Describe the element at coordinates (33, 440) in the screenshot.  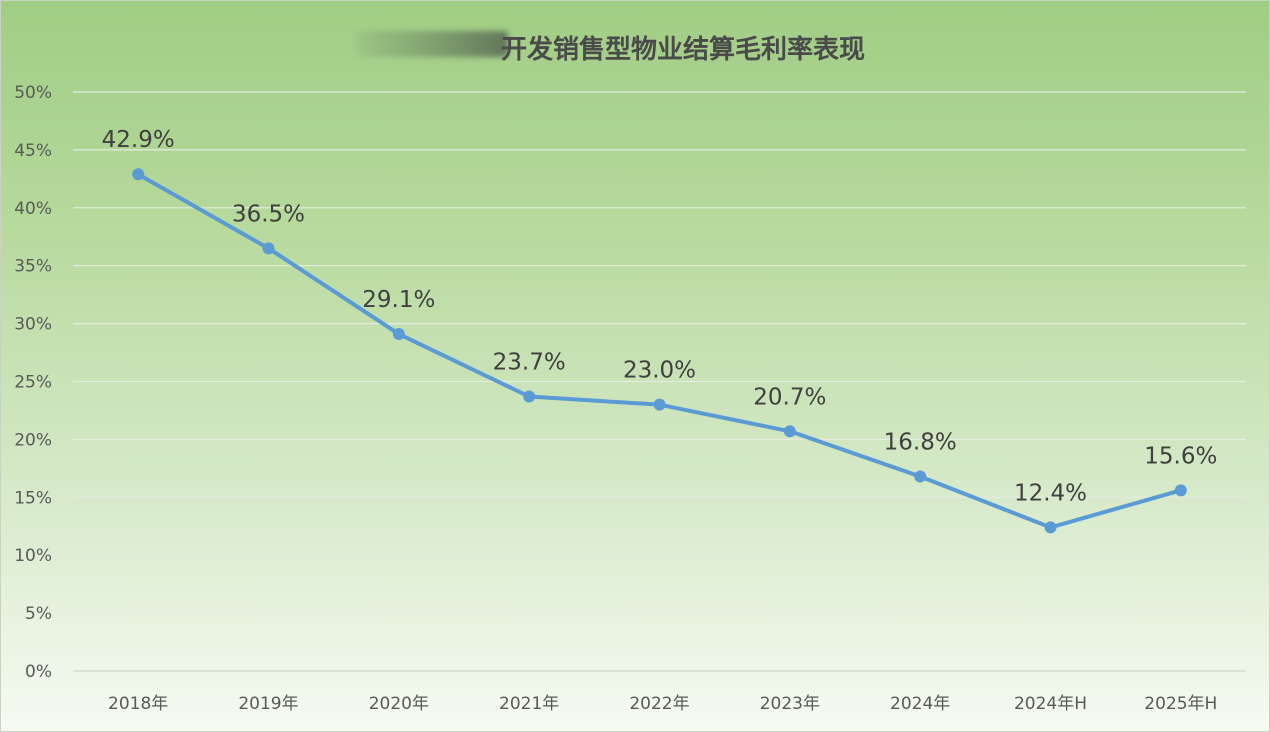
I see `y-tick-label: 20%` at that location.